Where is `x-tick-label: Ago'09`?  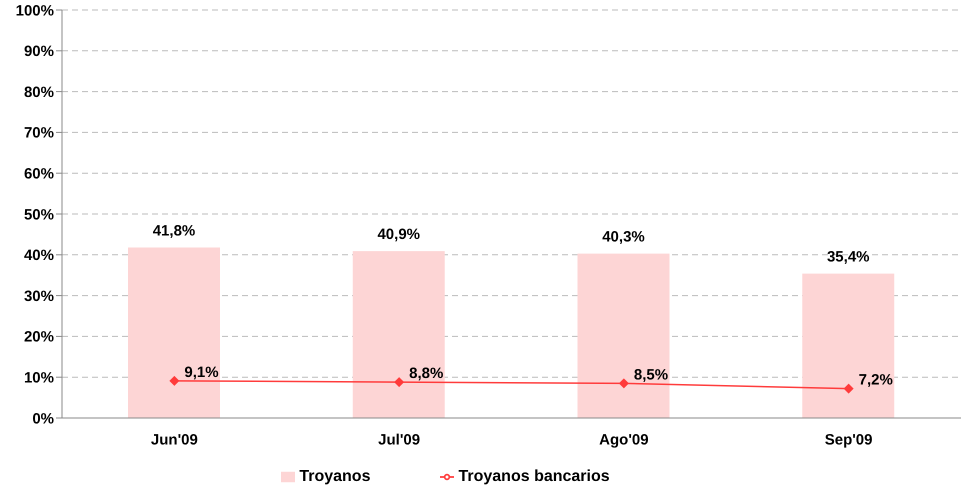
x-tick-label: Ago'09 is located at coordinates (624, 440).